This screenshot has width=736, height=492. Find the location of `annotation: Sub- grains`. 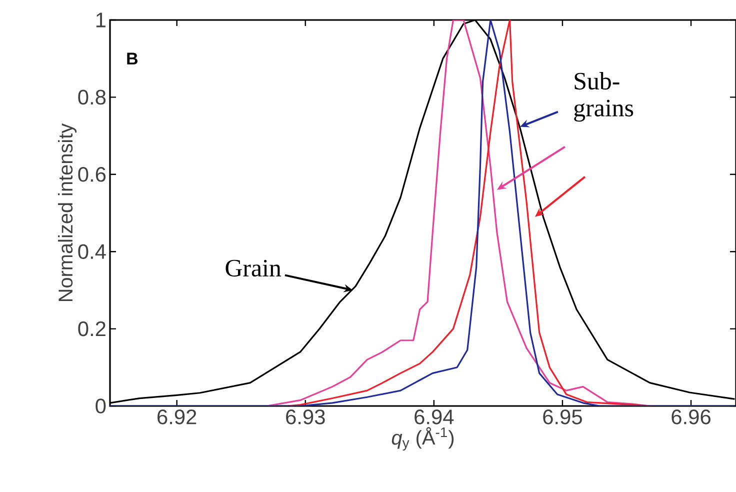

annotation: Sub- grains is located at coordinates (604, 97).